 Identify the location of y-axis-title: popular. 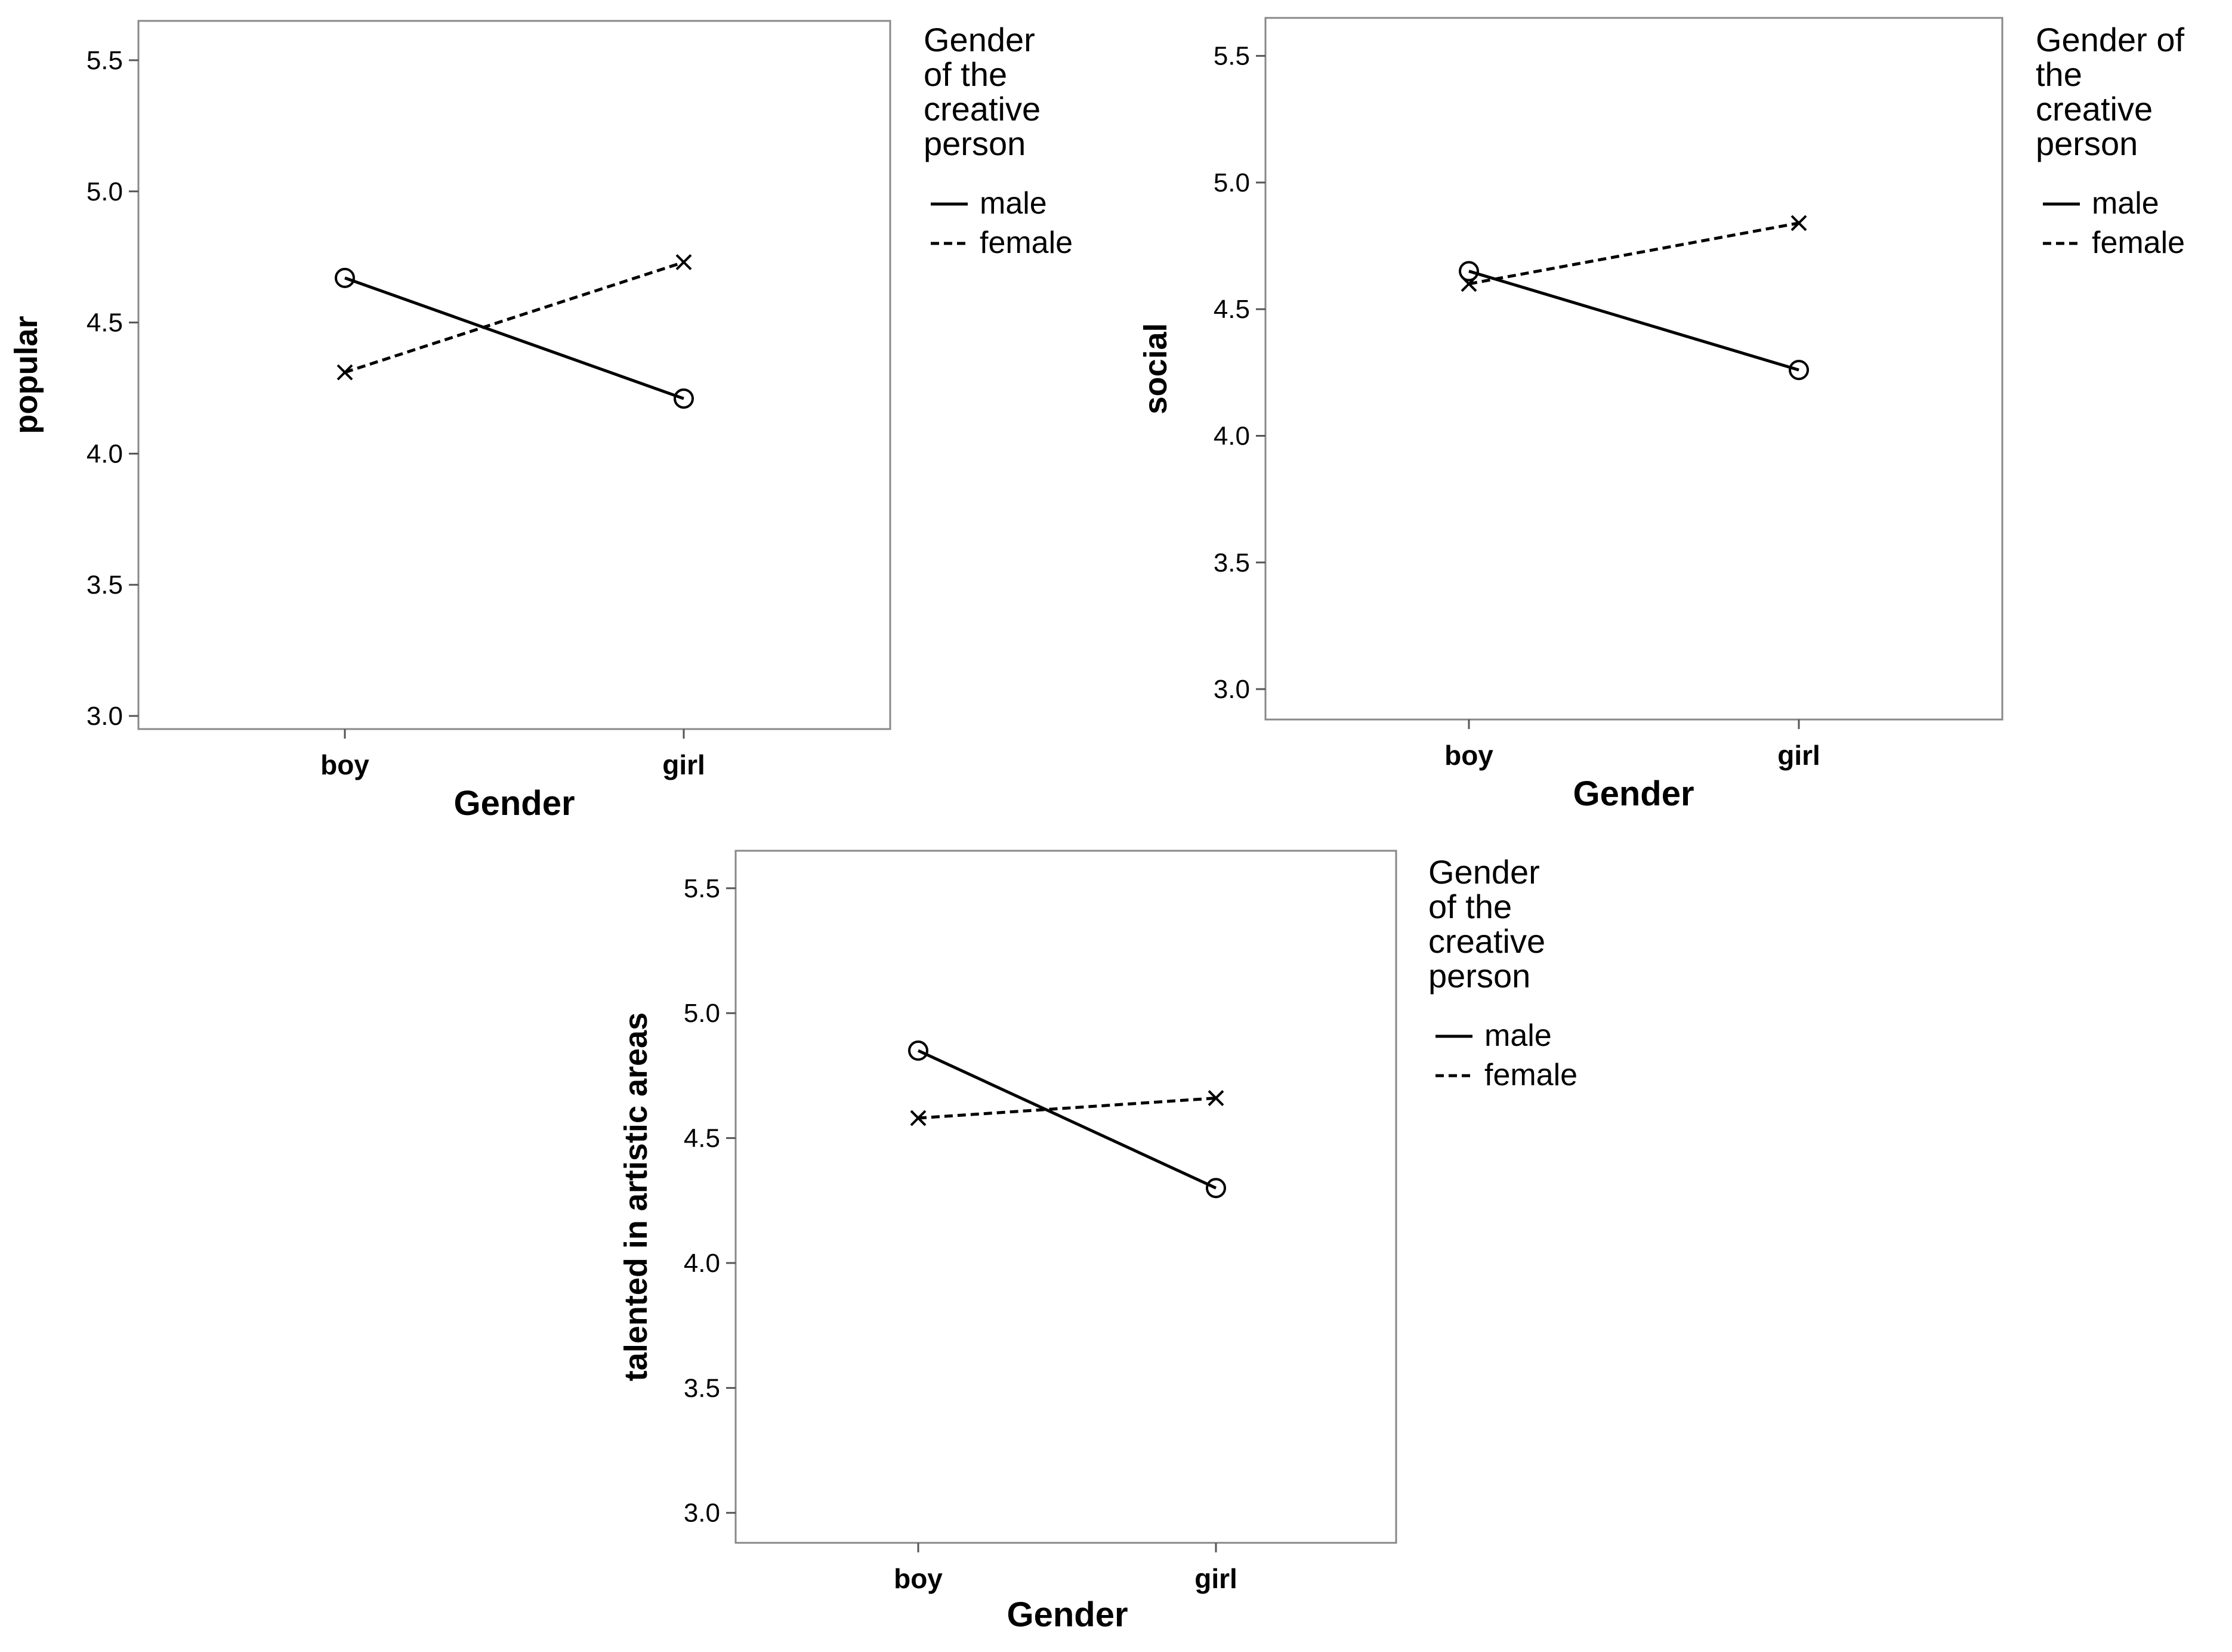
(26, 375).